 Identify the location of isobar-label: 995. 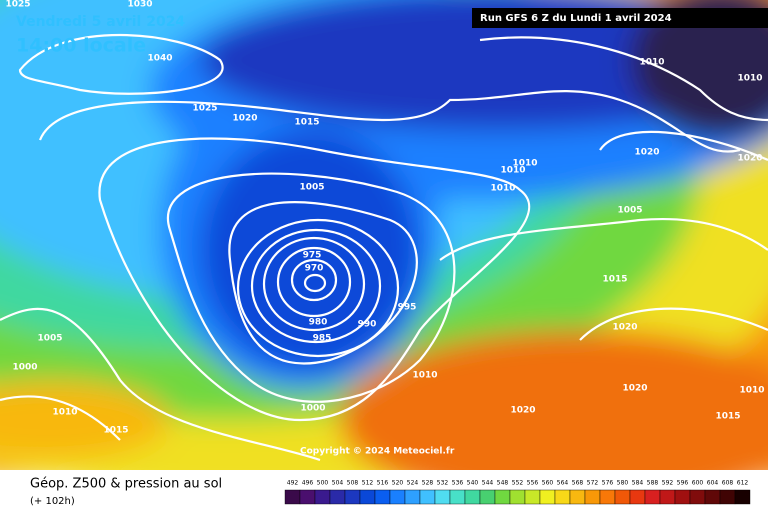
(407, 308).